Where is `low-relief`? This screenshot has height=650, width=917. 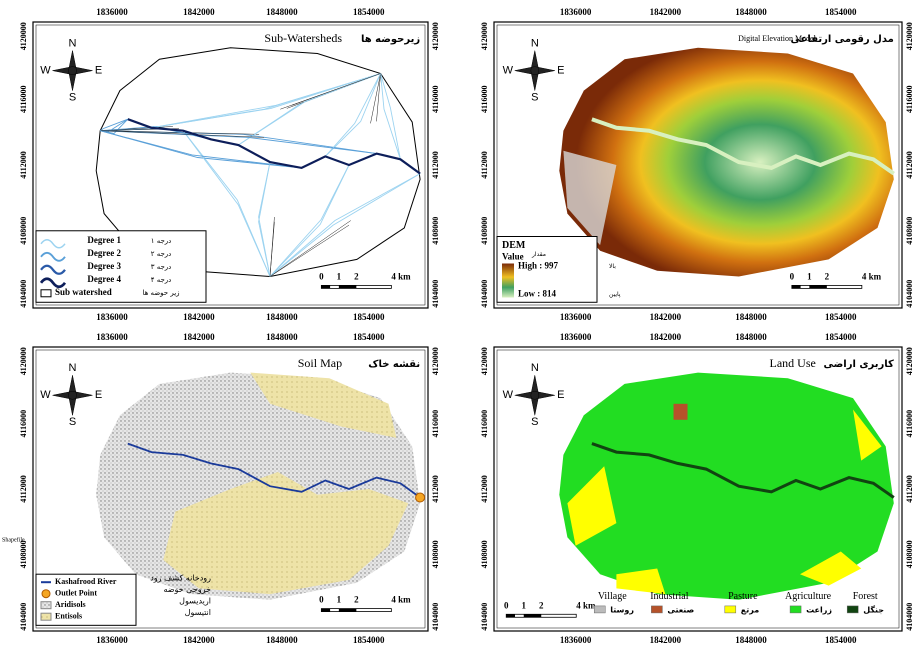 low-relief is located at coordinates (590, 198).